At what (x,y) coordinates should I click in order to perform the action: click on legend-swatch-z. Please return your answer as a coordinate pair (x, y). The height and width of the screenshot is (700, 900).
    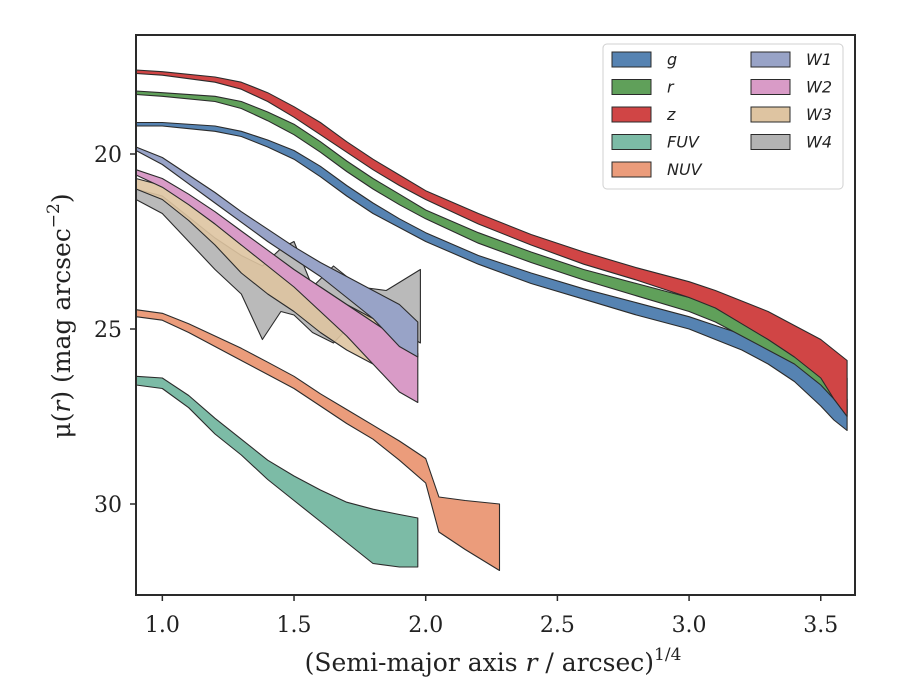
    Looking at the image, I should click on (631, 114).